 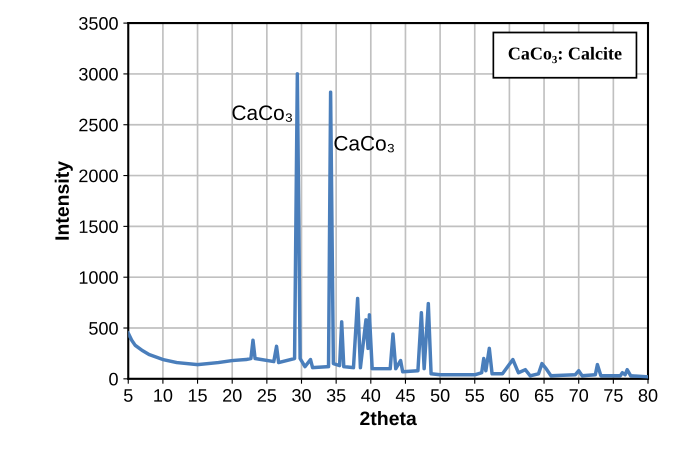 What do you see at coordinates (648, 395) in the screenshot?
I see `x-tick-label: 80` at bounding box center [648, 395].